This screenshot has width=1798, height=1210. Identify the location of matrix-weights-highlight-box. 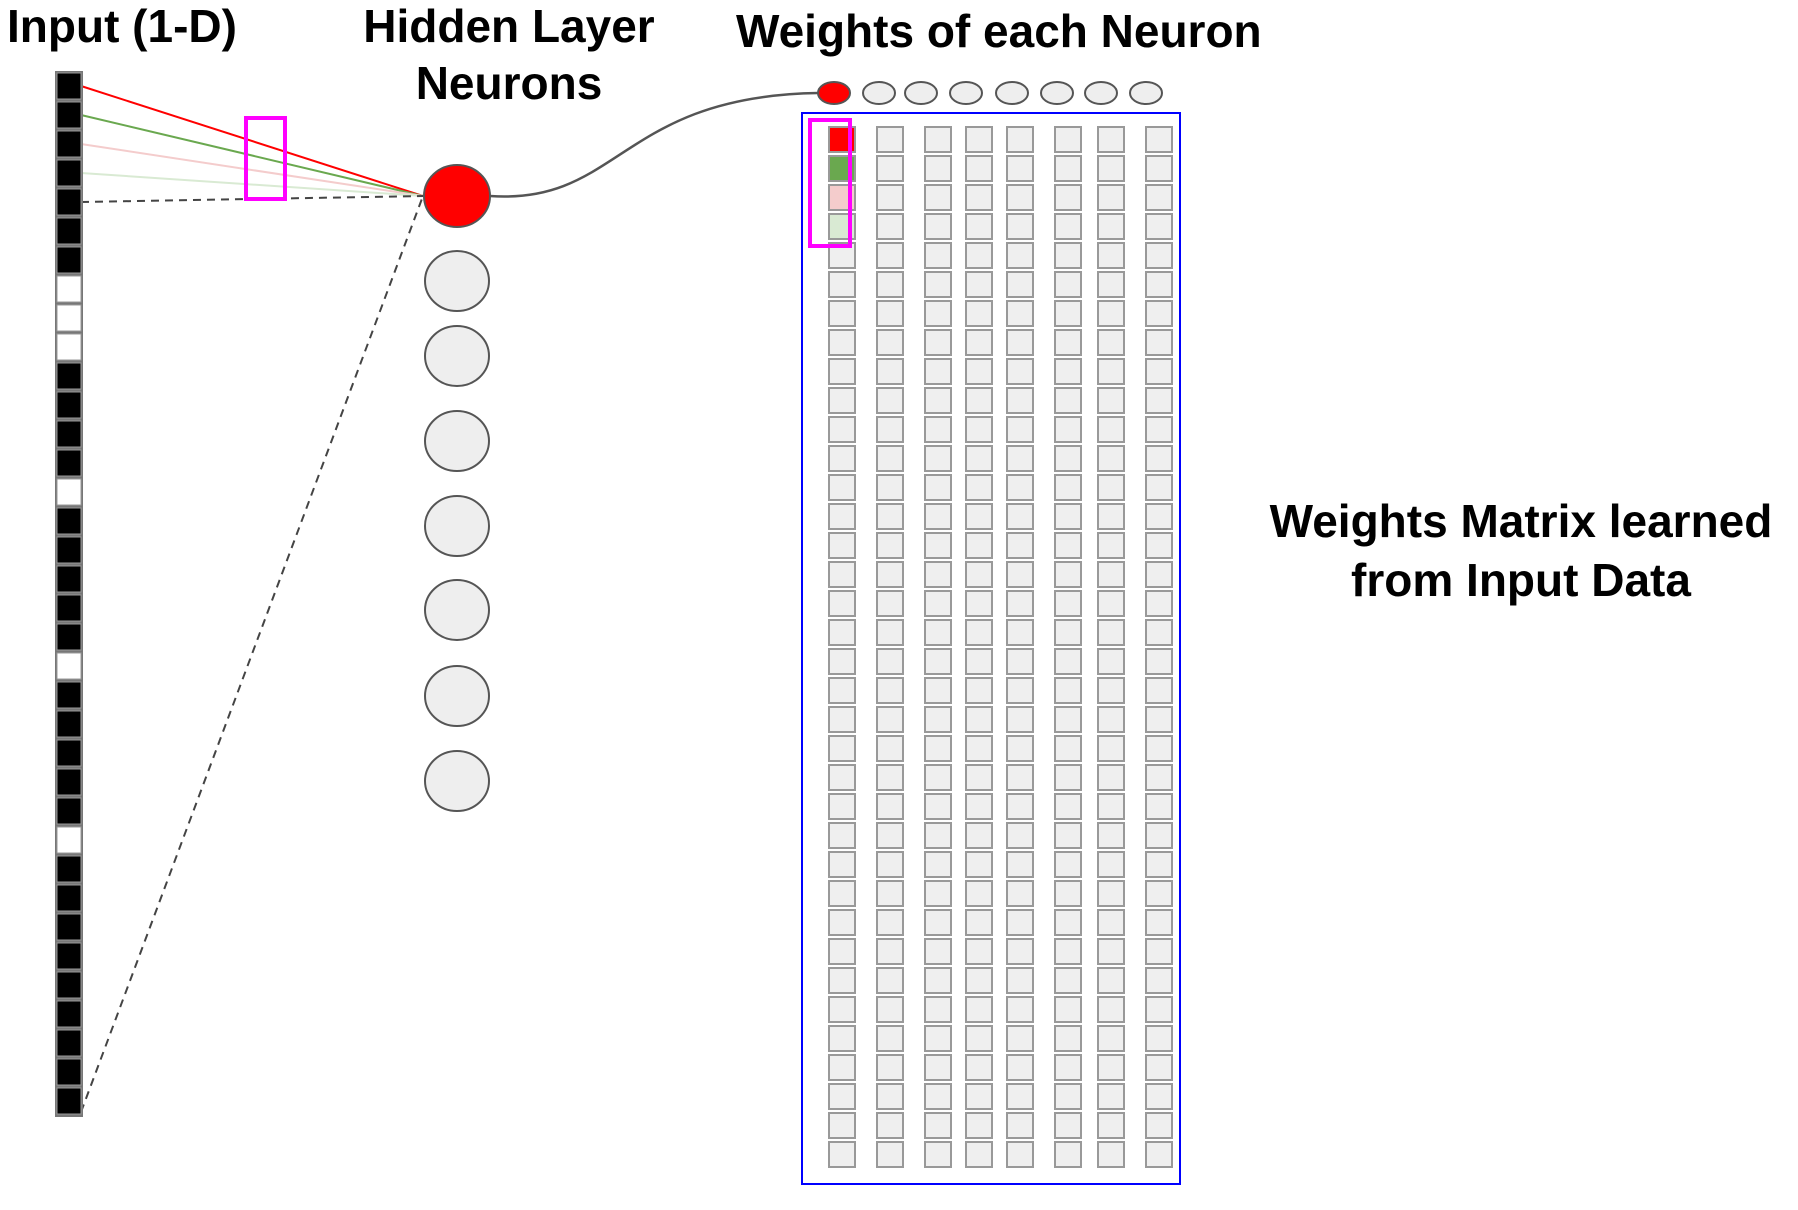
(830, 183).